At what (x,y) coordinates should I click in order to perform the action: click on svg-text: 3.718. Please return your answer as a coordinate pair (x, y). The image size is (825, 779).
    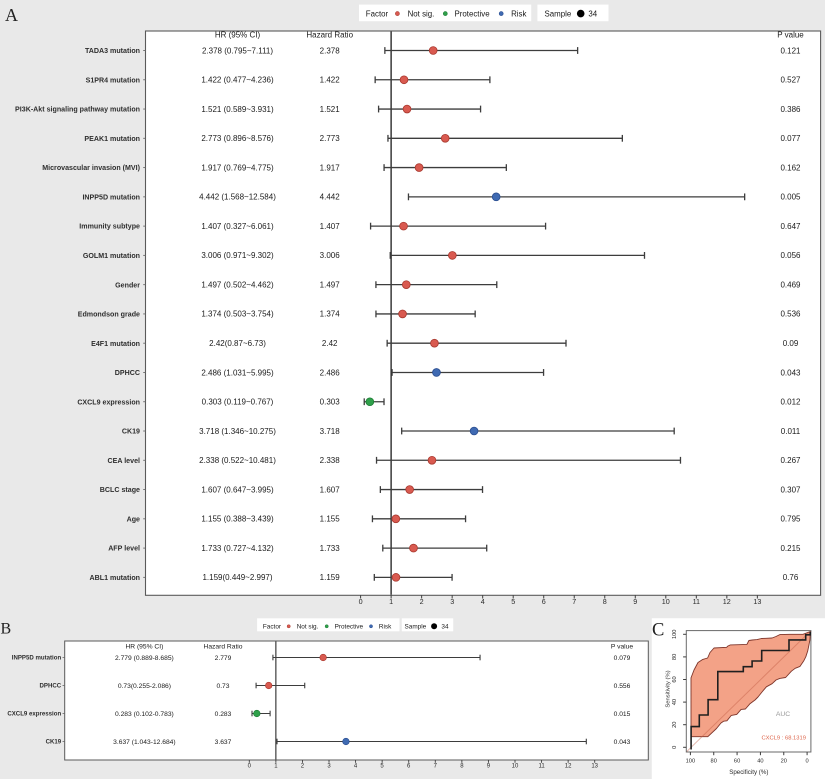
    Looking at the image, I should click on (330, 431).